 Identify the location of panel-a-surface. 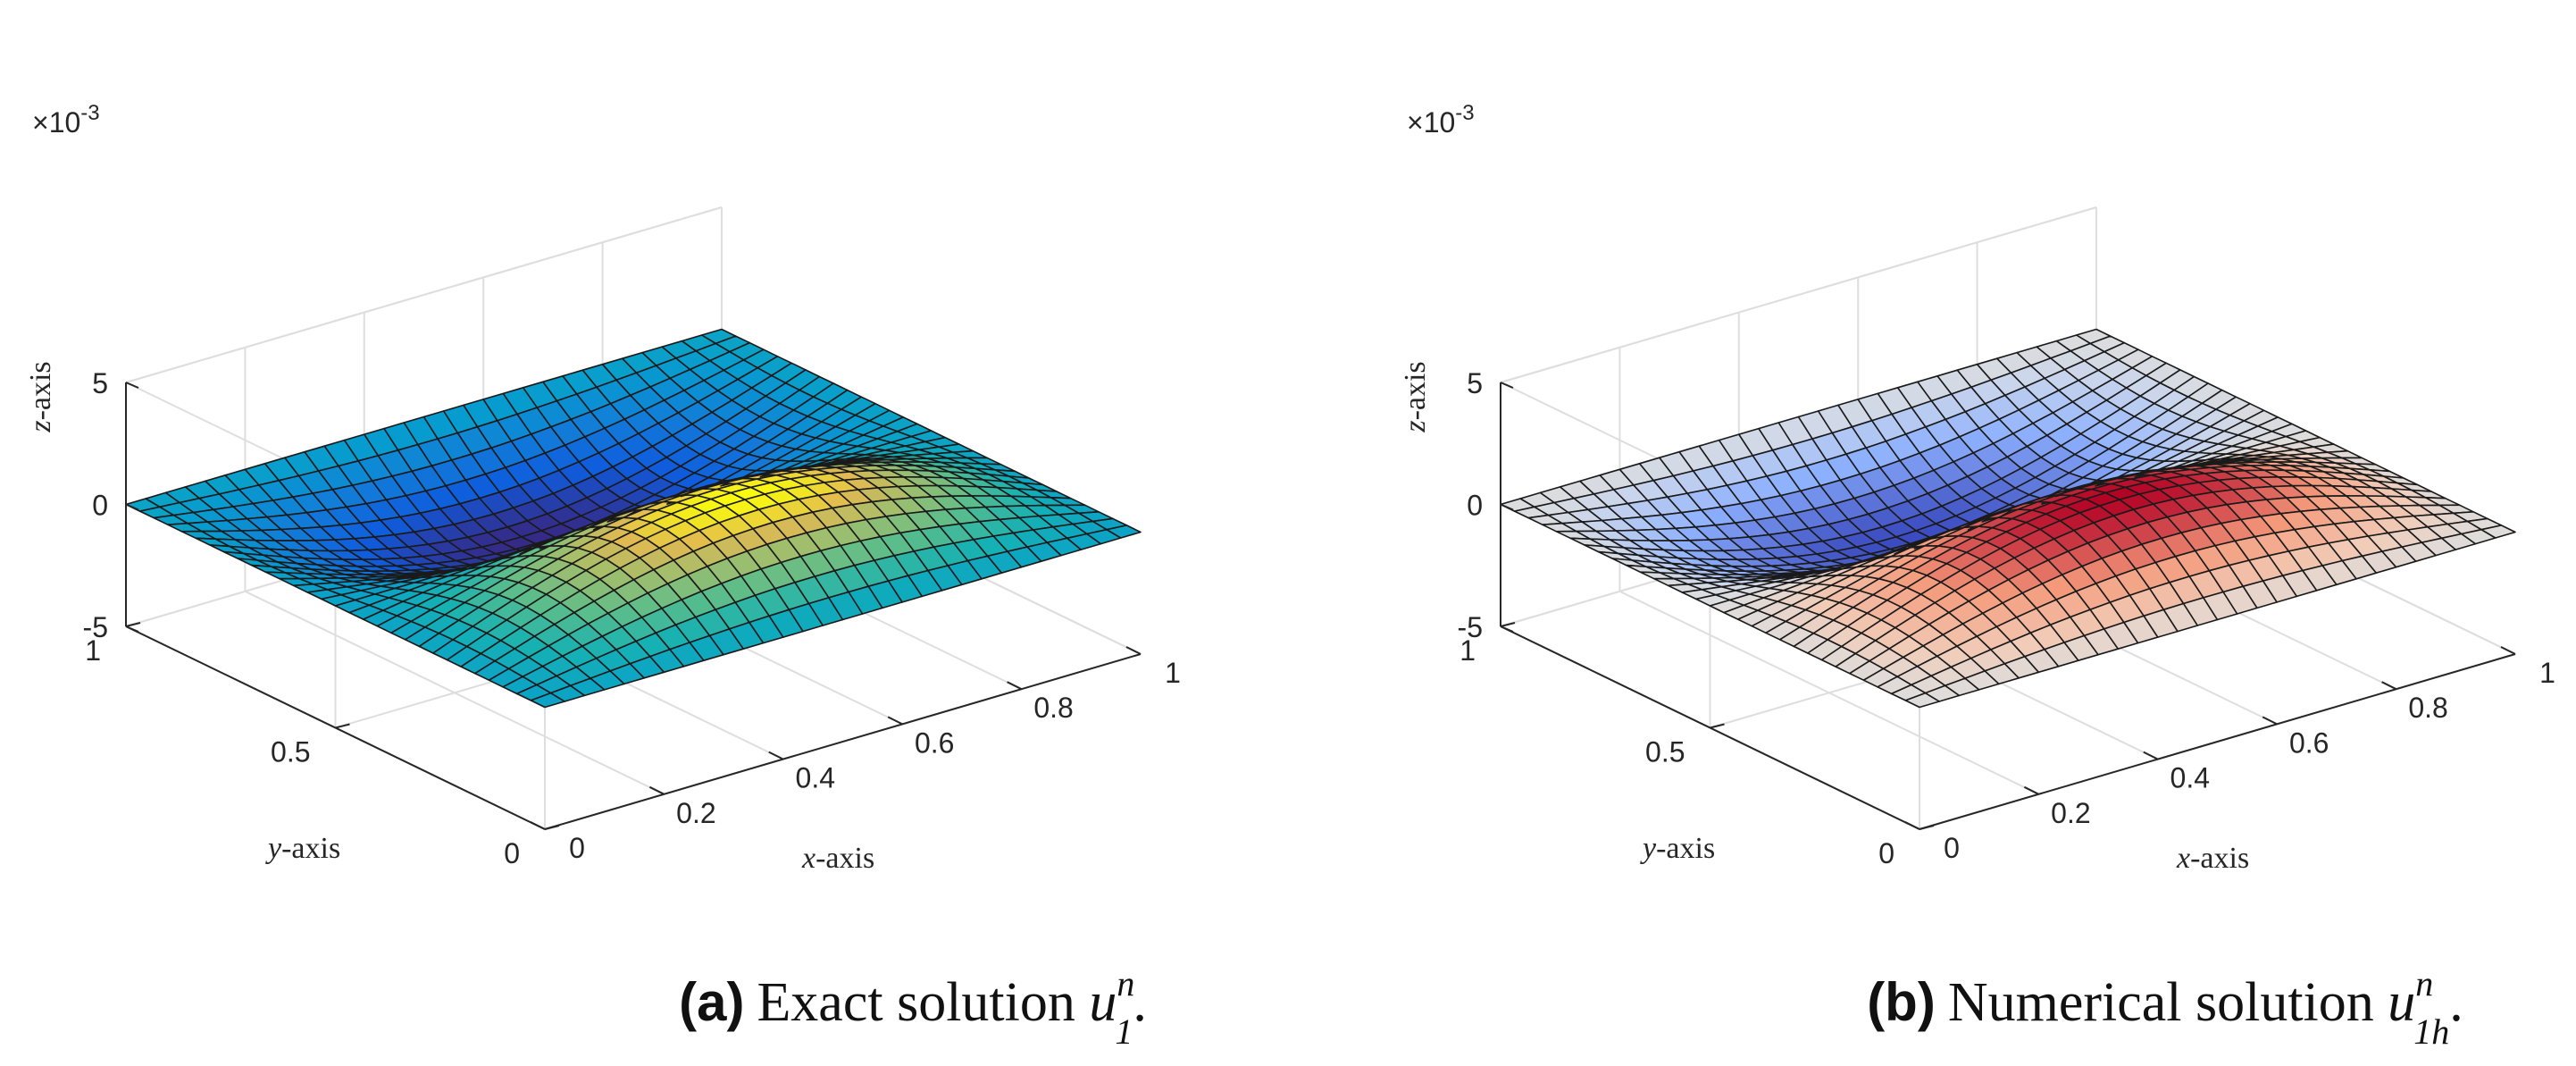
(634, 518).